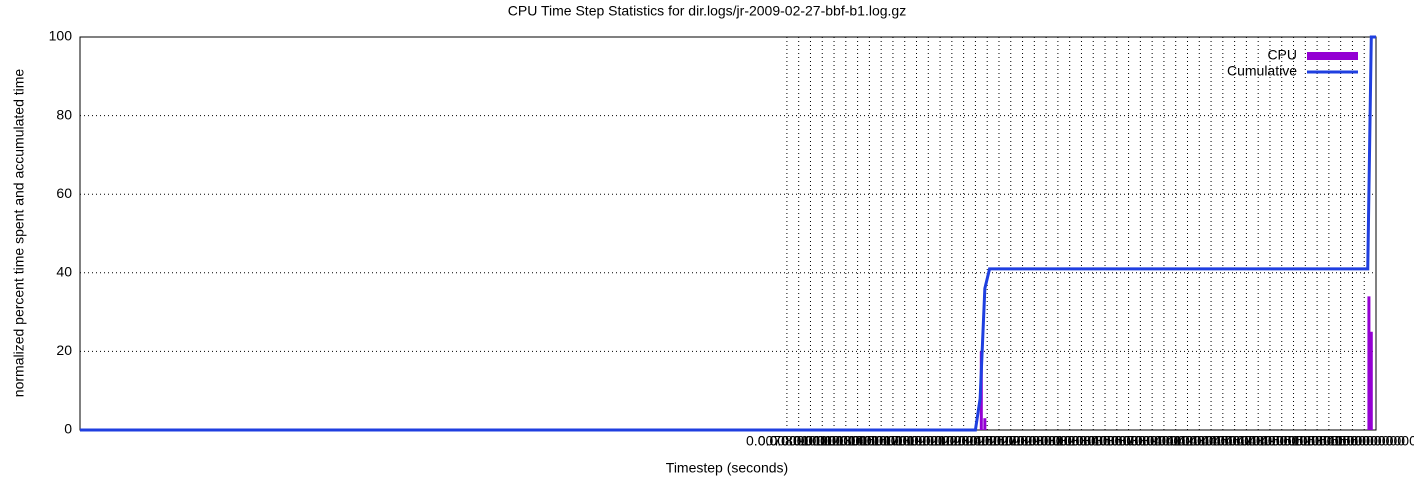  Describe the element at coordinates (987, 441) in the screenshot. I see `x-tick-label: 0.024000000` at that location.